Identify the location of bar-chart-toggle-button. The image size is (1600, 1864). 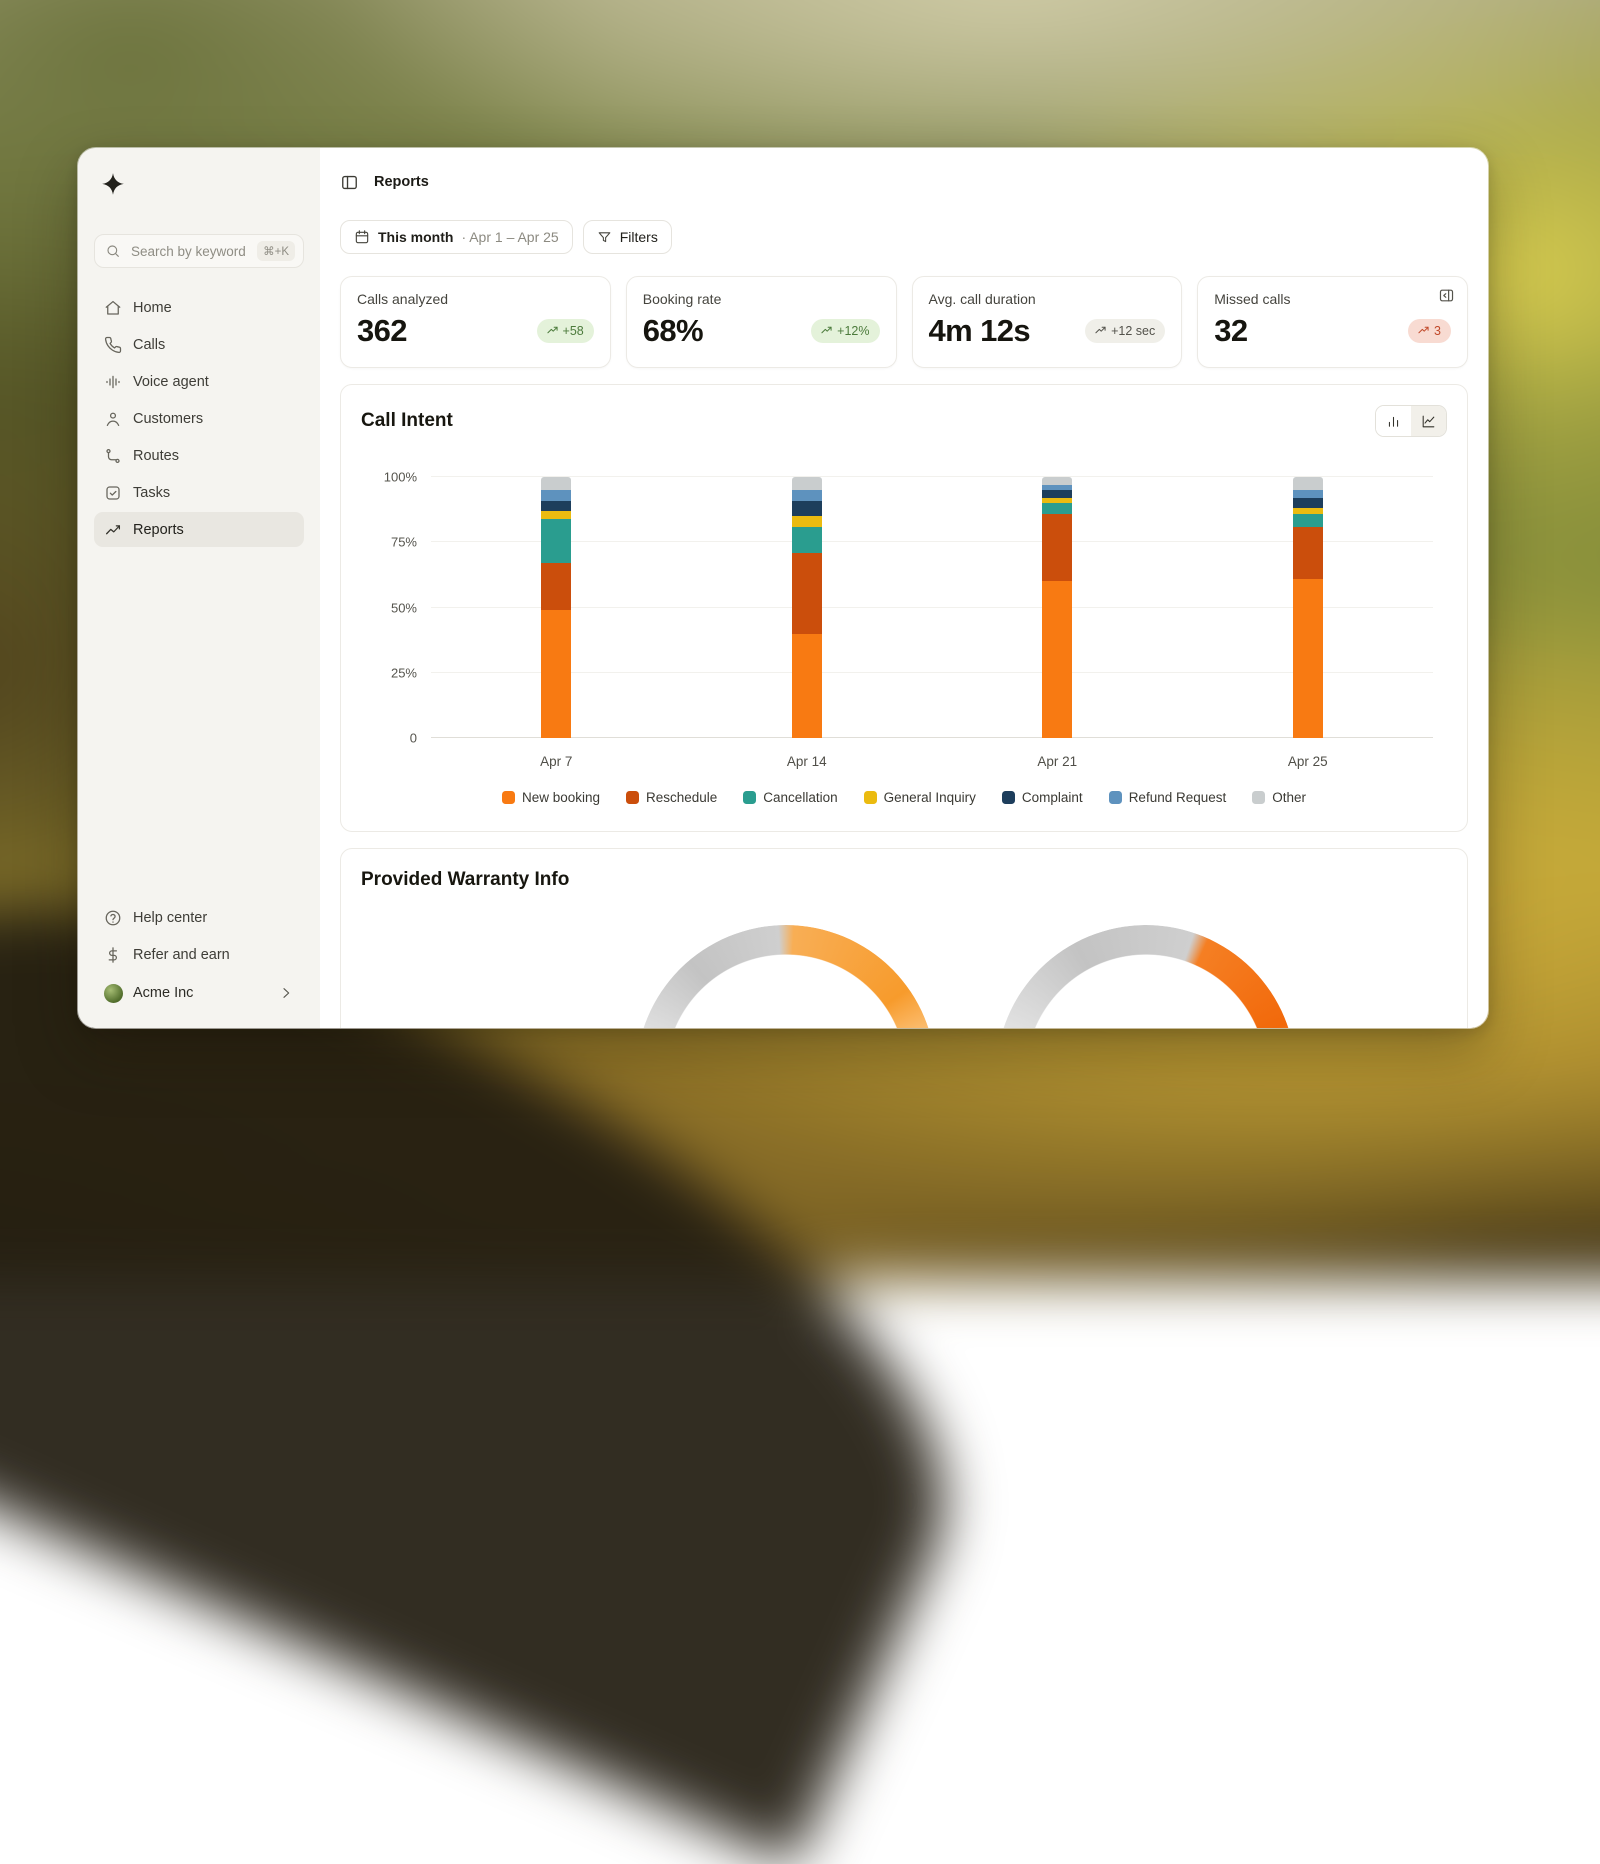
(1393, 421).